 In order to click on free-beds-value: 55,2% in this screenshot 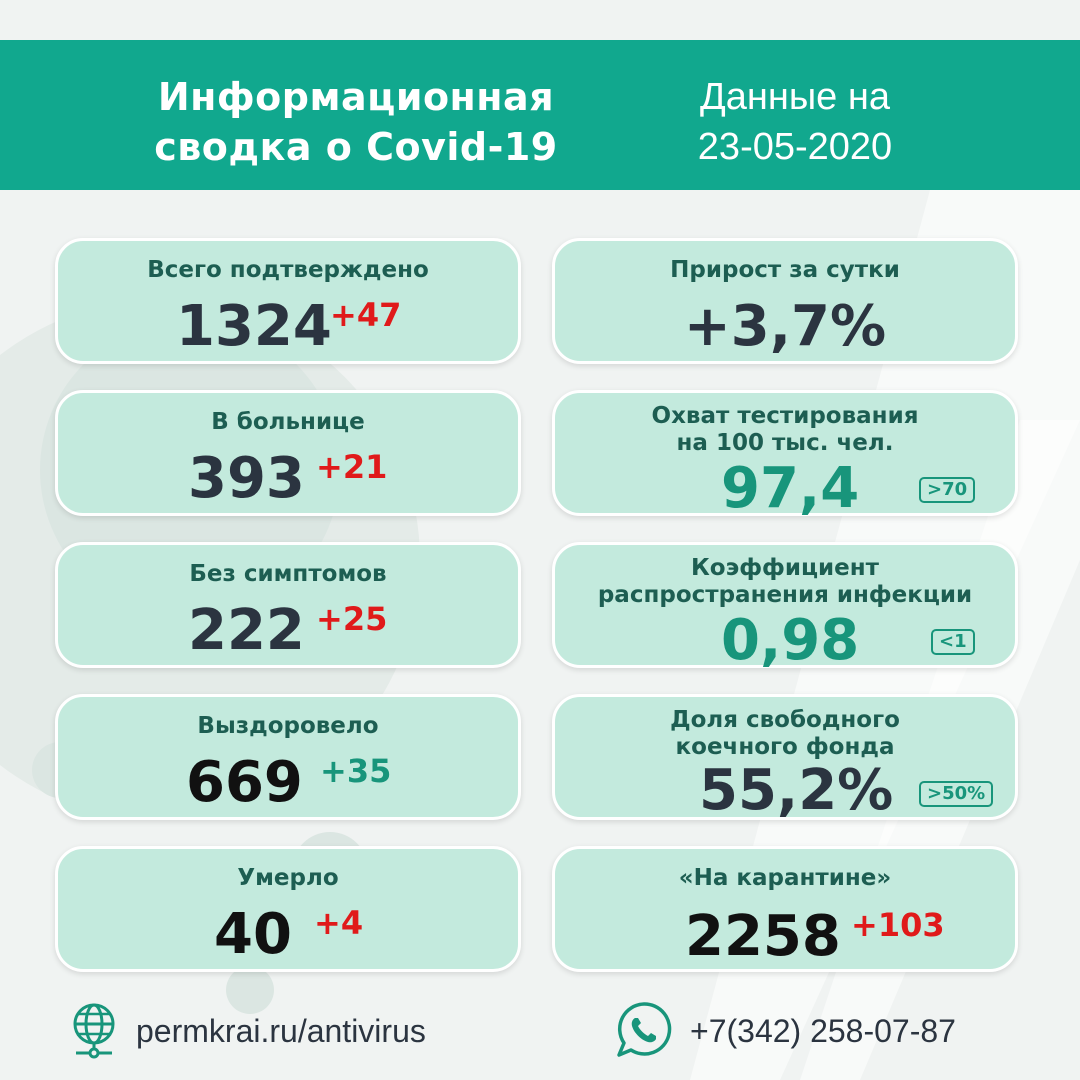, I will do `click(796, 790)`.